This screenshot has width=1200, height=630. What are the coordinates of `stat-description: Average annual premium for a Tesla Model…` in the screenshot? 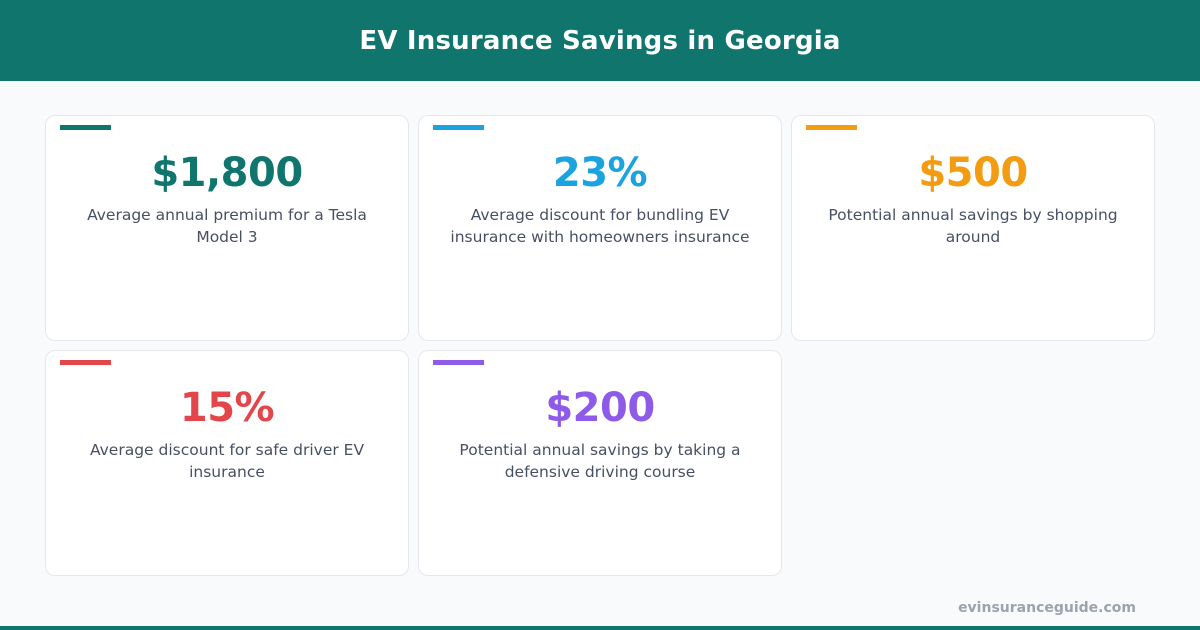 It's located at (227, 226).